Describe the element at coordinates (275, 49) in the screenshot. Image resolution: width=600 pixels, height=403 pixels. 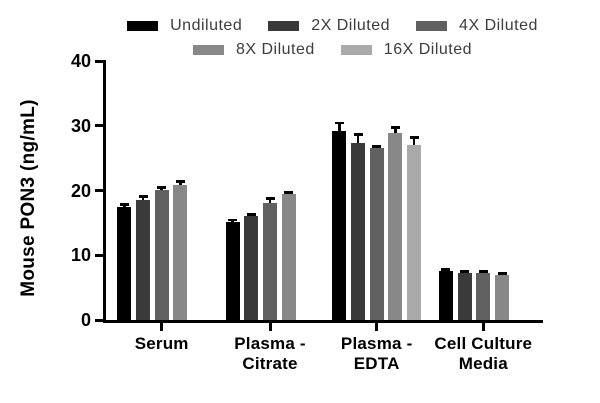
I see `legend-label: 8X Diluted` at that location.